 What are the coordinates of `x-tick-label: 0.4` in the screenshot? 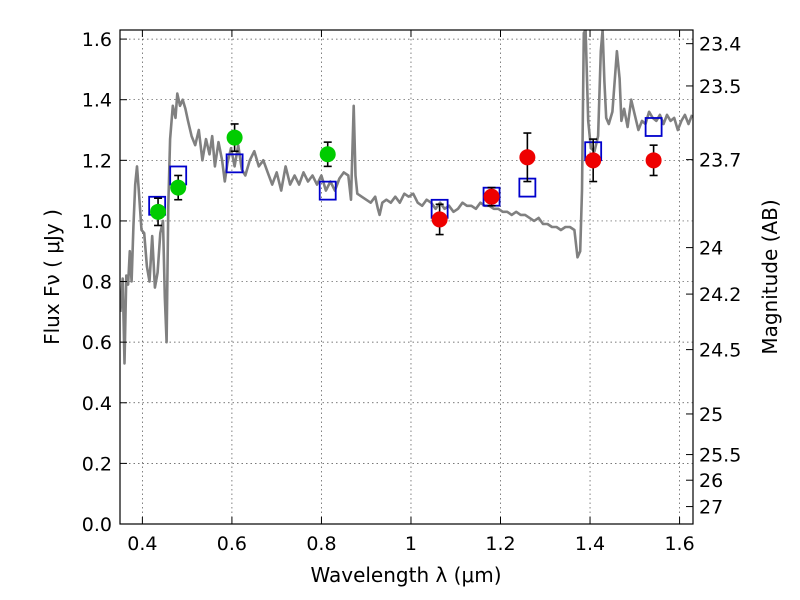 It's located at (142, 544).